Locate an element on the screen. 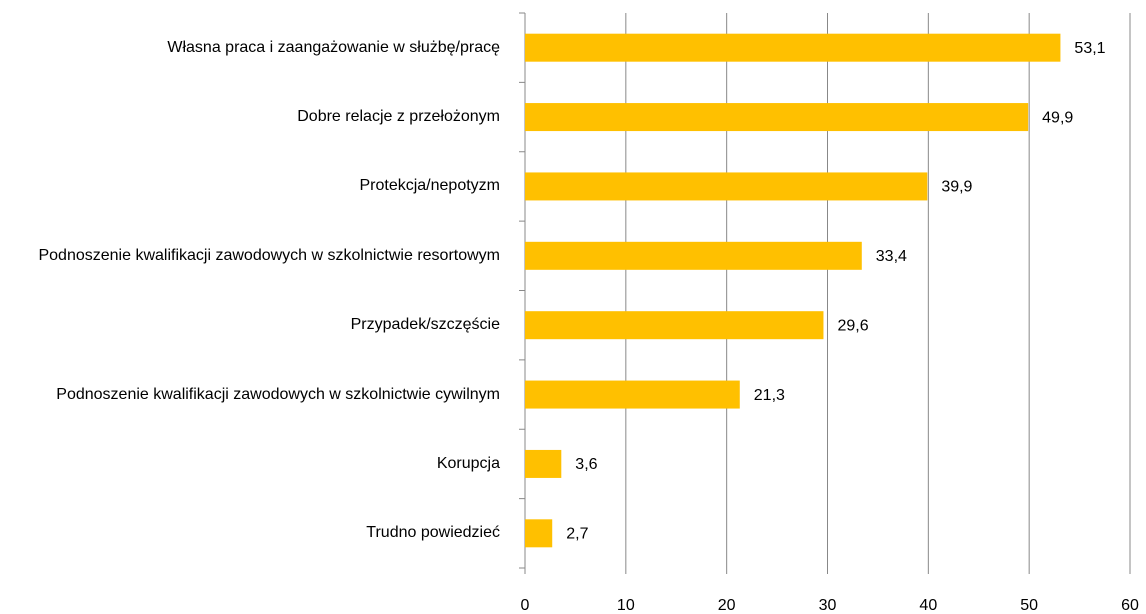 Image resolution: width=1146 pixels, height=614 pixels. category-label: Korupcja is located at coordinates (468, 463).